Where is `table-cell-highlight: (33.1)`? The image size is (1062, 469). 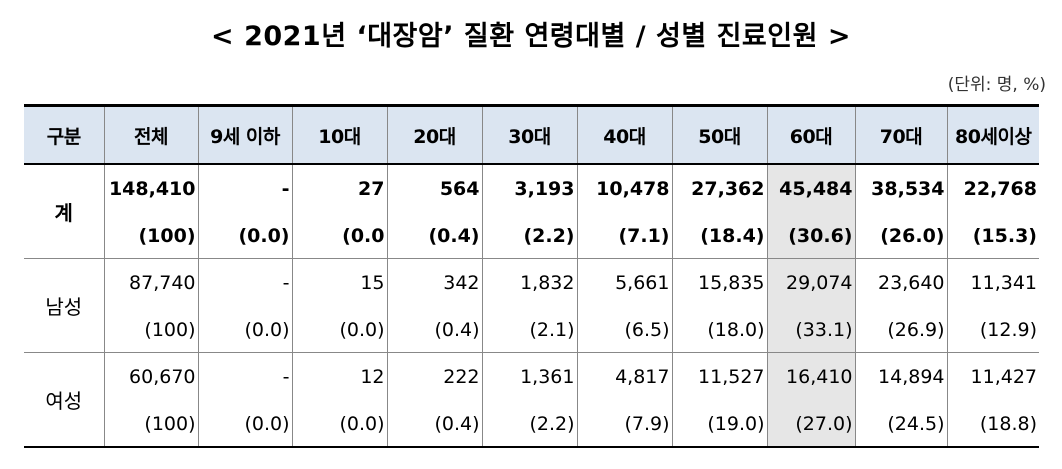 table-cell-highlight: (33.1) is located at coordinates (810, 330).